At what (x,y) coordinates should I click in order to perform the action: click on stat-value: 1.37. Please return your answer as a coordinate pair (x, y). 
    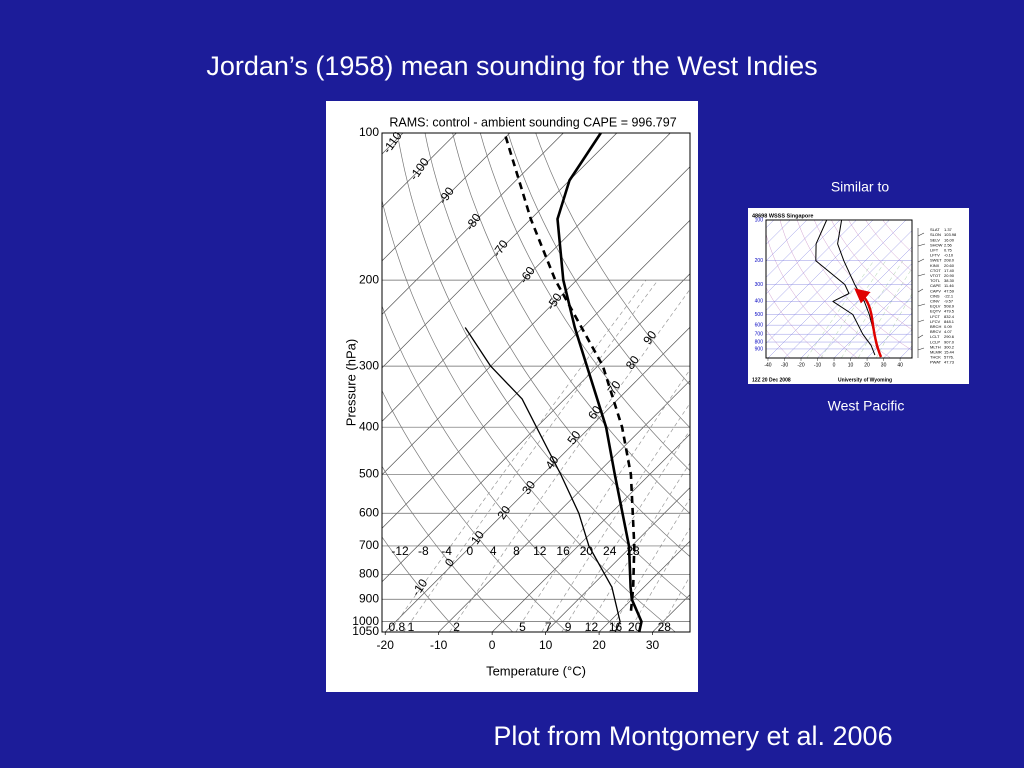
    Looking at the image, I should click on (948, 229).